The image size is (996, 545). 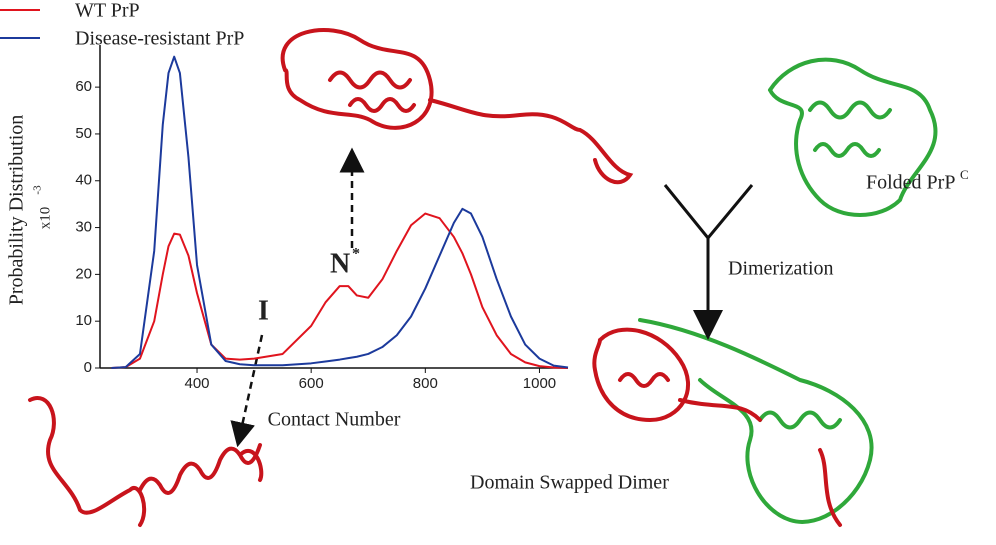 I want to click on x-tick-label: 1000, so click(x=539, y=383).